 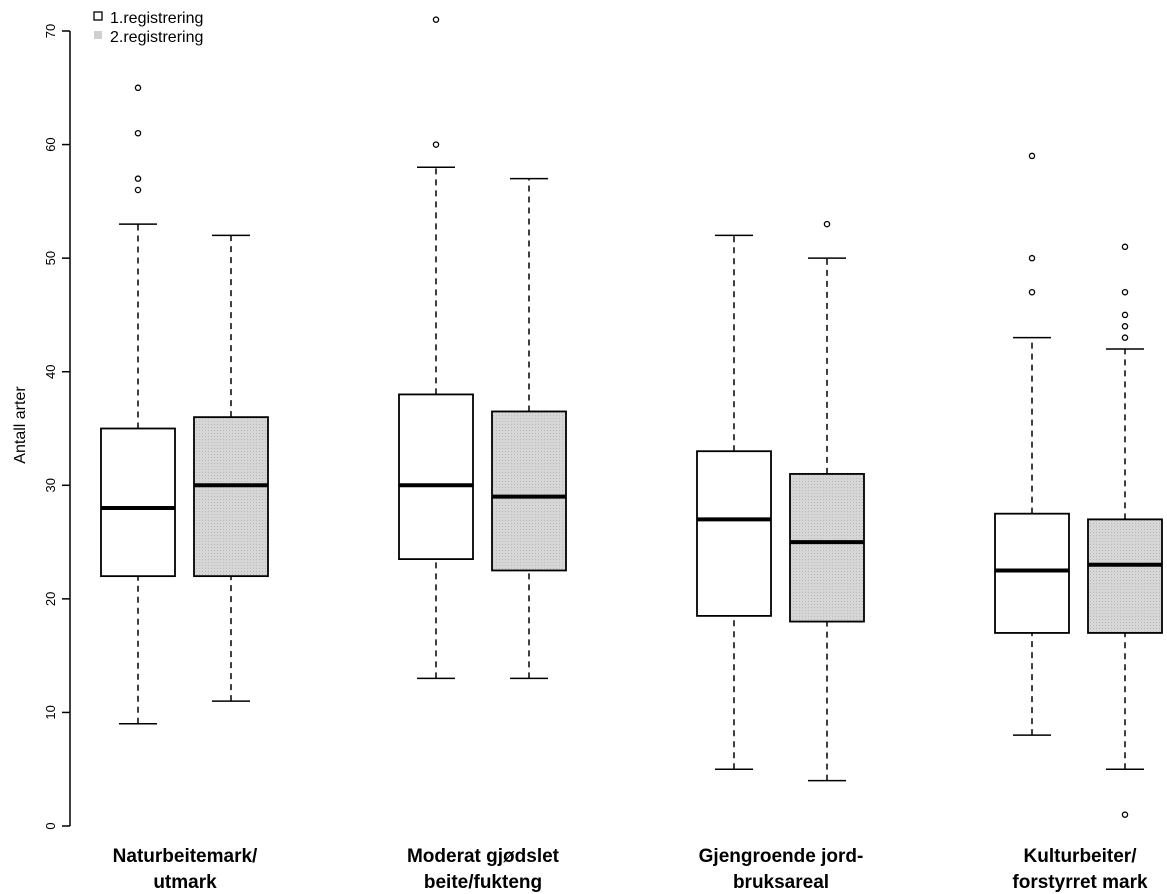 What do you see at coordinates (148, 28) in the screenshot?
I see `legend: 1.registrering 2.registrering` at bounding box center [148, 28].